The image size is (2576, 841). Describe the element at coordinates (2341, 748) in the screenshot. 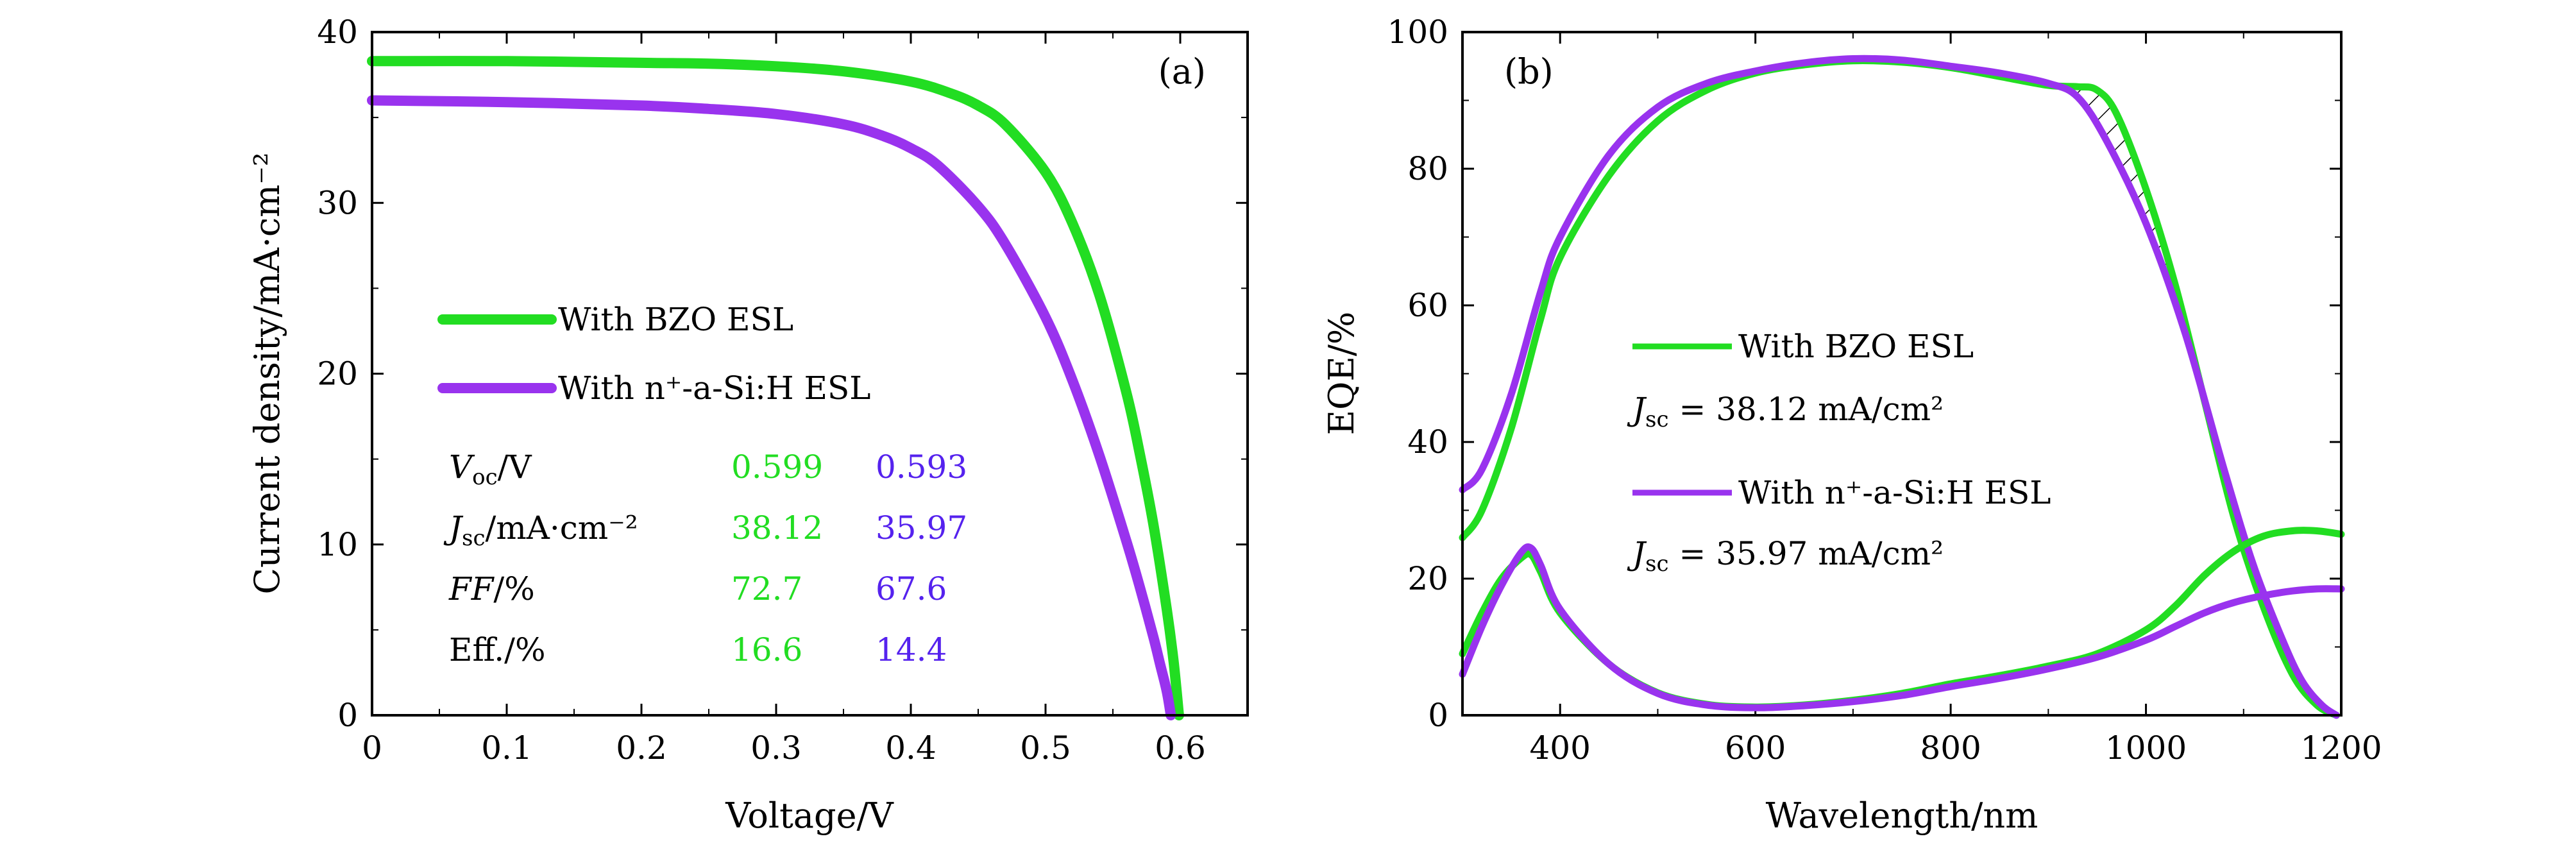

I see `xtick-label: 1200` at that location.